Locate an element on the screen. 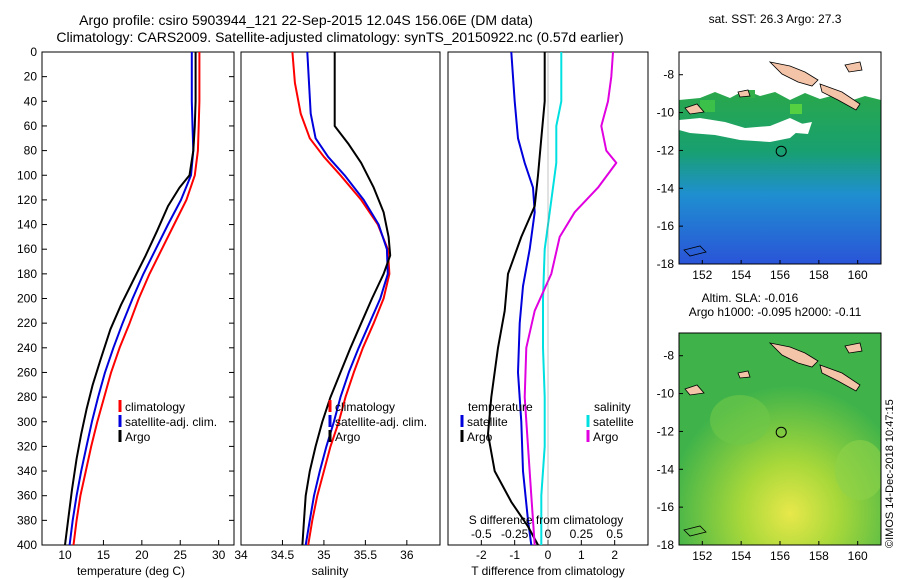 This screenshot has width=900, height=580. x-tick-label: 15 is located at coordinates (104, 555).